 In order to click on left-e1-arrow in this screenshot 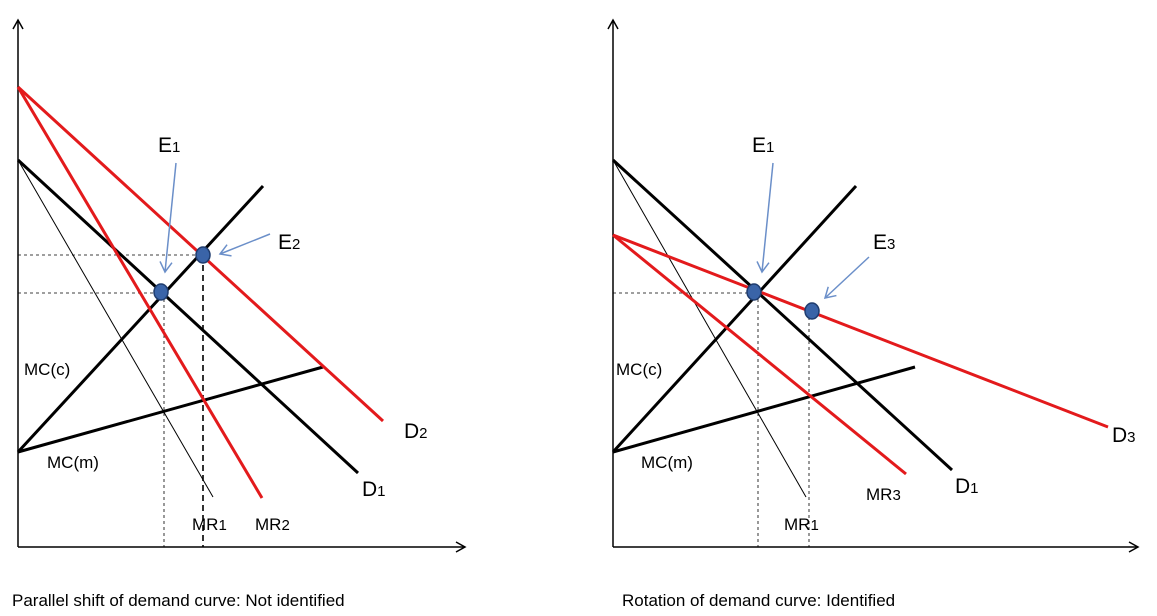, I will do `click(168, 218)`.